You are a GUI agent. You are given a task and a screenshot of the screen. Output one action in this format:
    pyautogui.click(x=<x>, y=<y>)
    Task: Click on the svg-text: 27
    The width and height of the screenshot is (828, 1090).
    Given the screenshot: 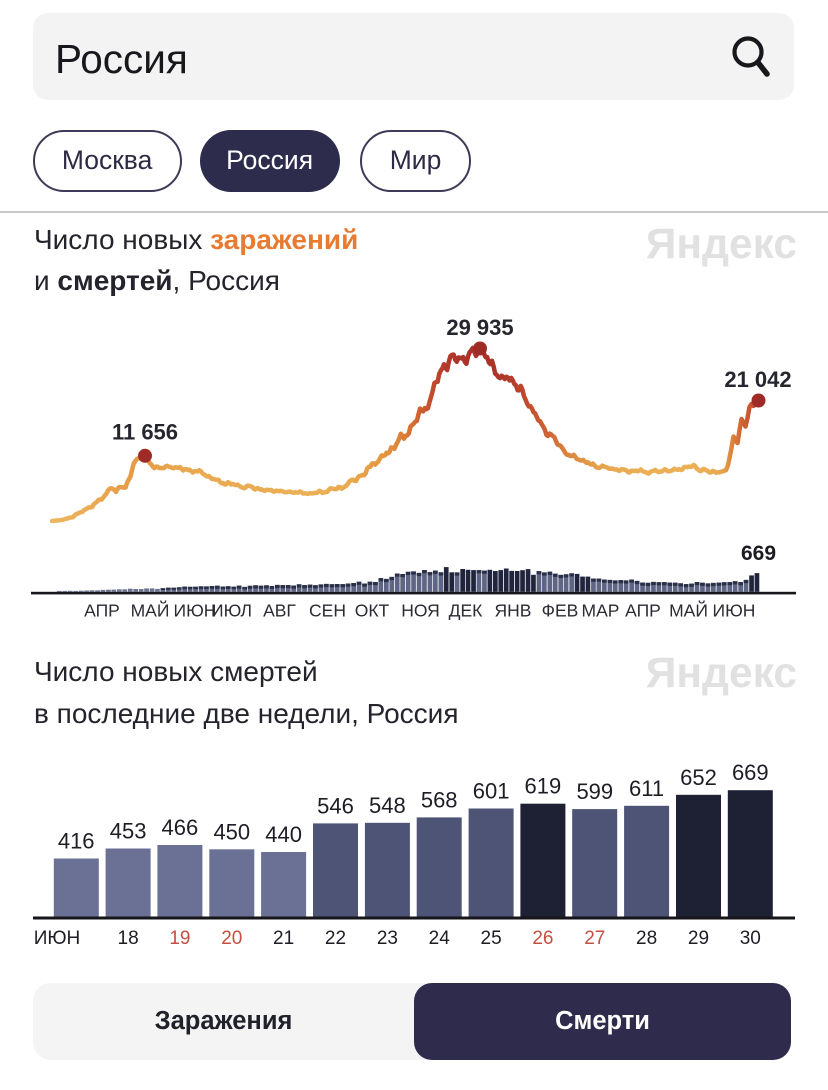 What is the action you would take?
    pyautogui.click(x=594, y=938)
    